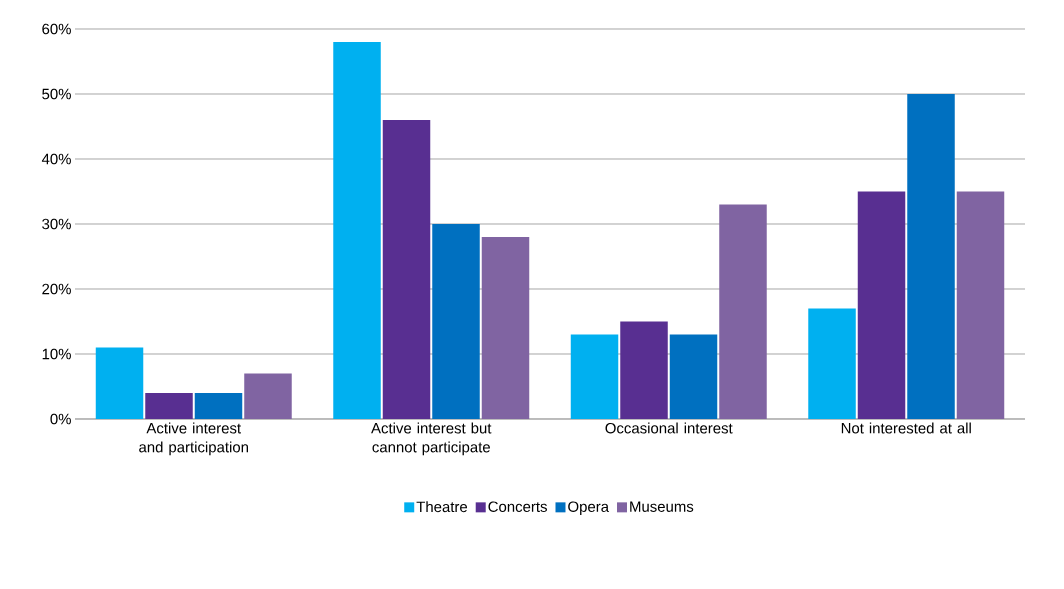 The image size is (1064, 589). I want to click on y-tick-label: 30%, so click(56, 224).